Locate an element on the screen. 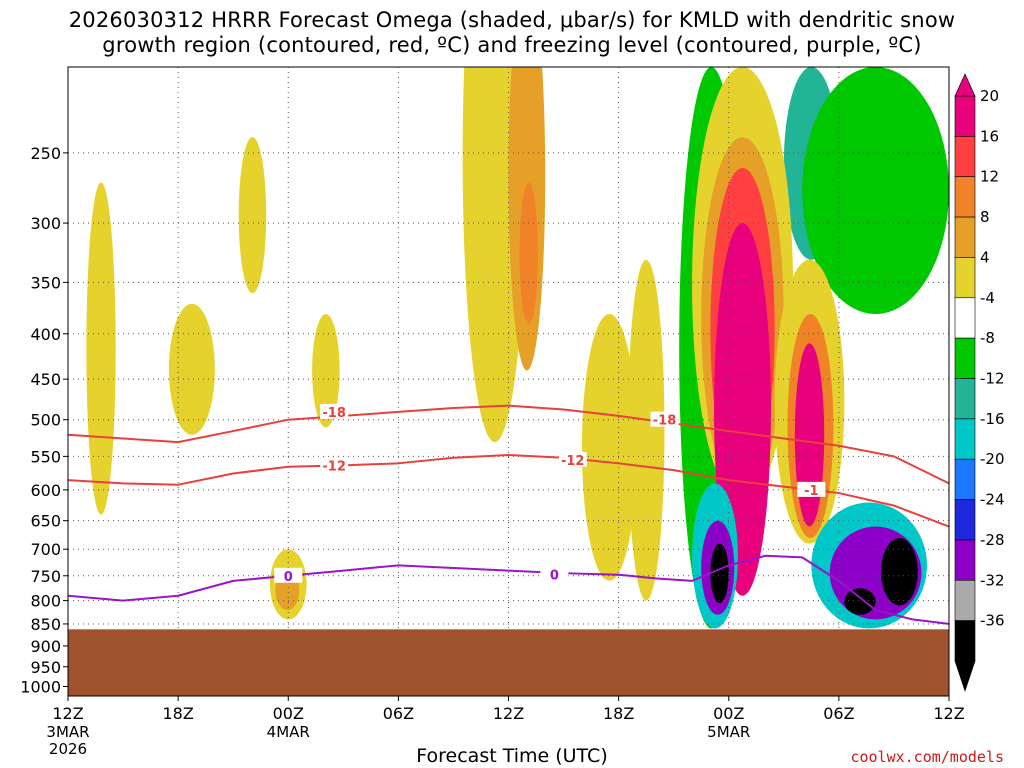  colorbar-label: -24 is located at coordinates (992, 500).